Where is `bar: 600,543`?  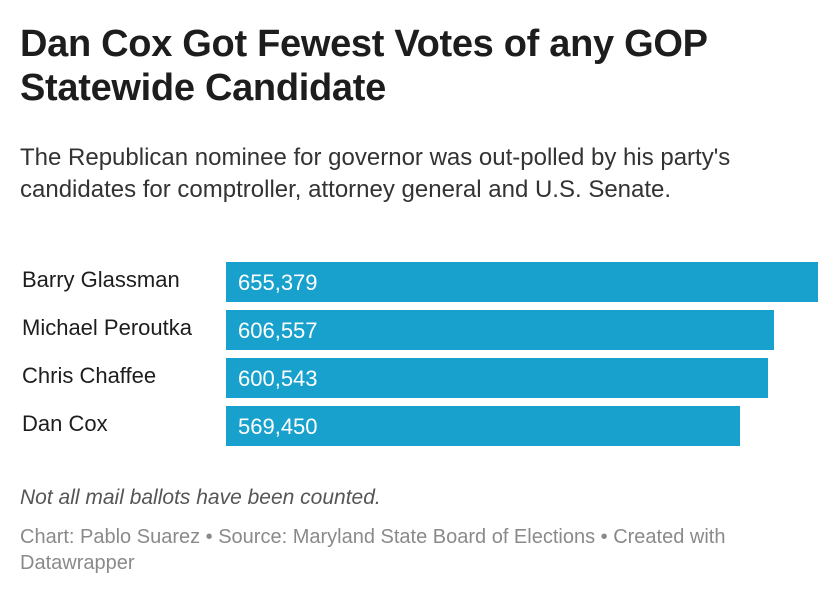 bar: 600,543 is located at coordinates (497, 378).